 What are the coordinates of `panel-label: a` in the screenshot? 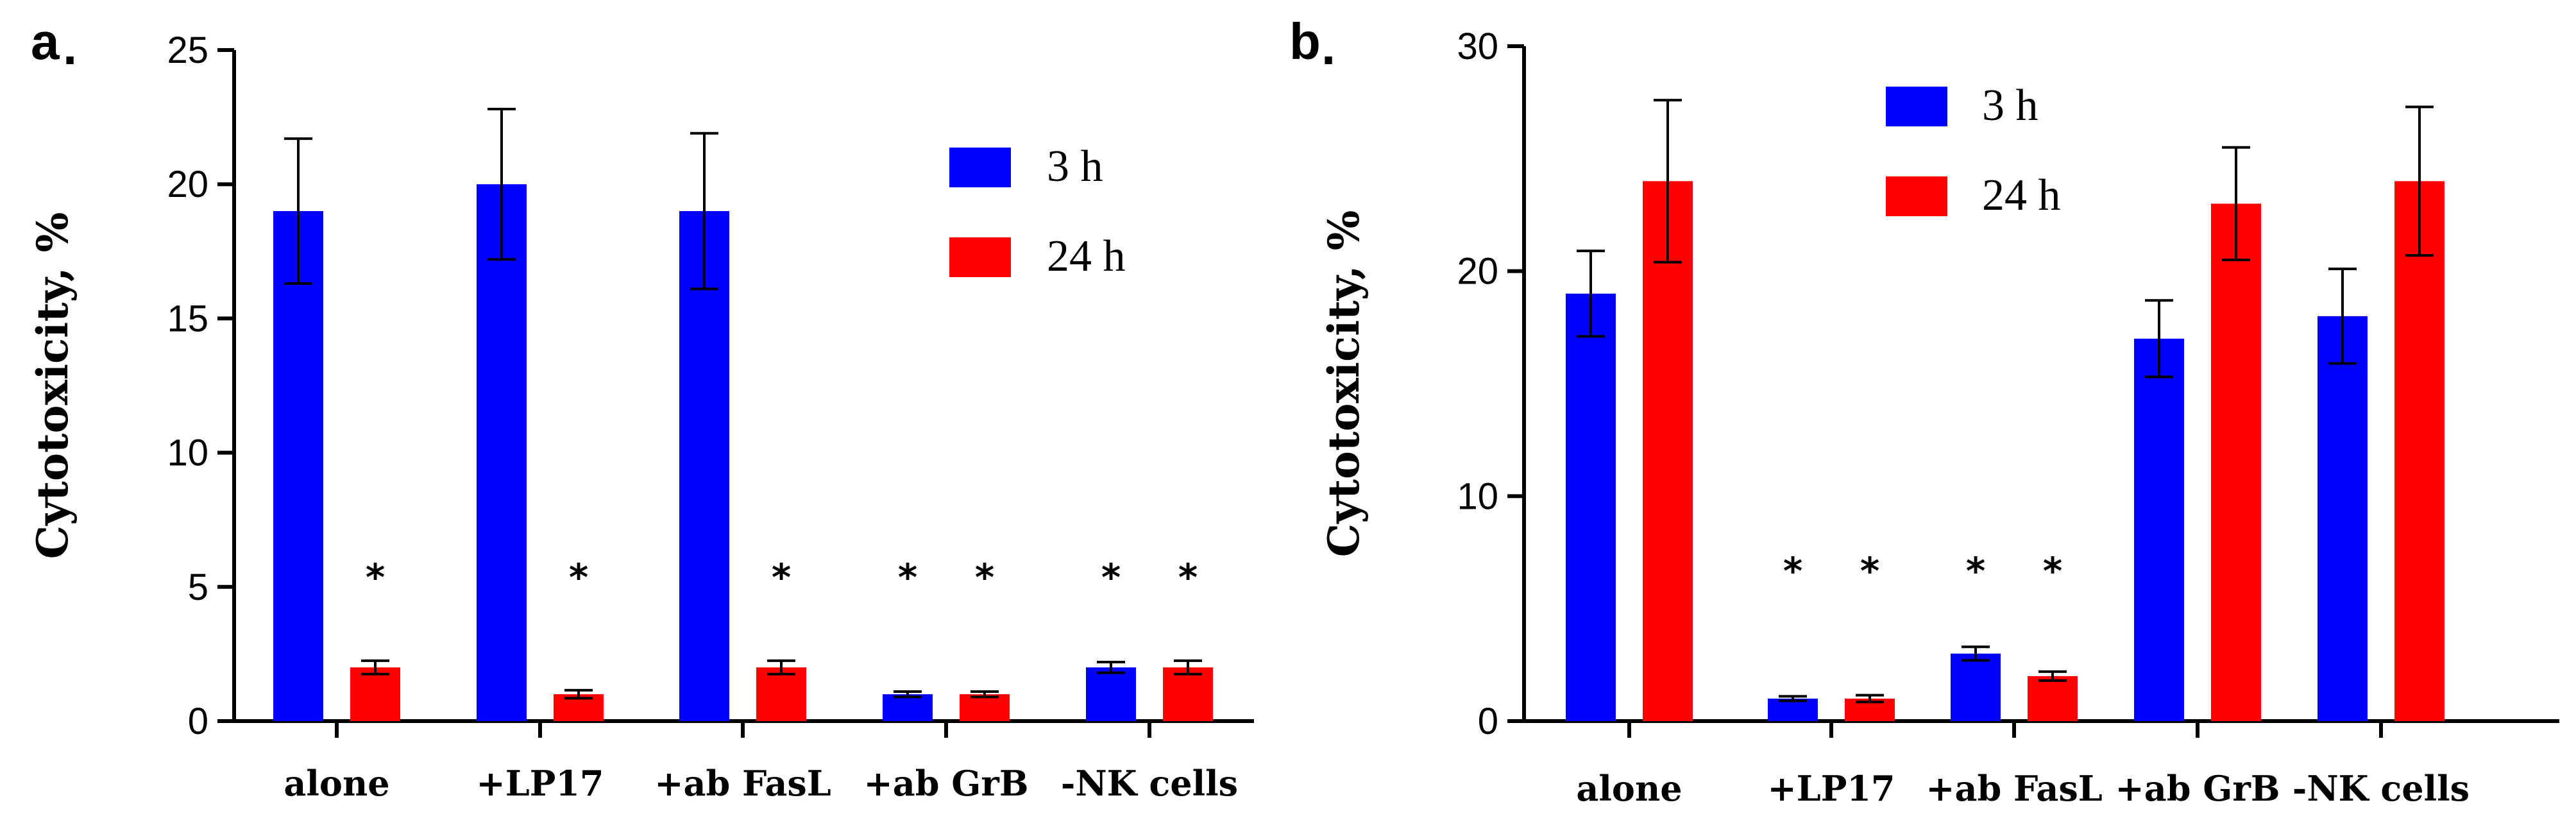 It's located at (45, 41).